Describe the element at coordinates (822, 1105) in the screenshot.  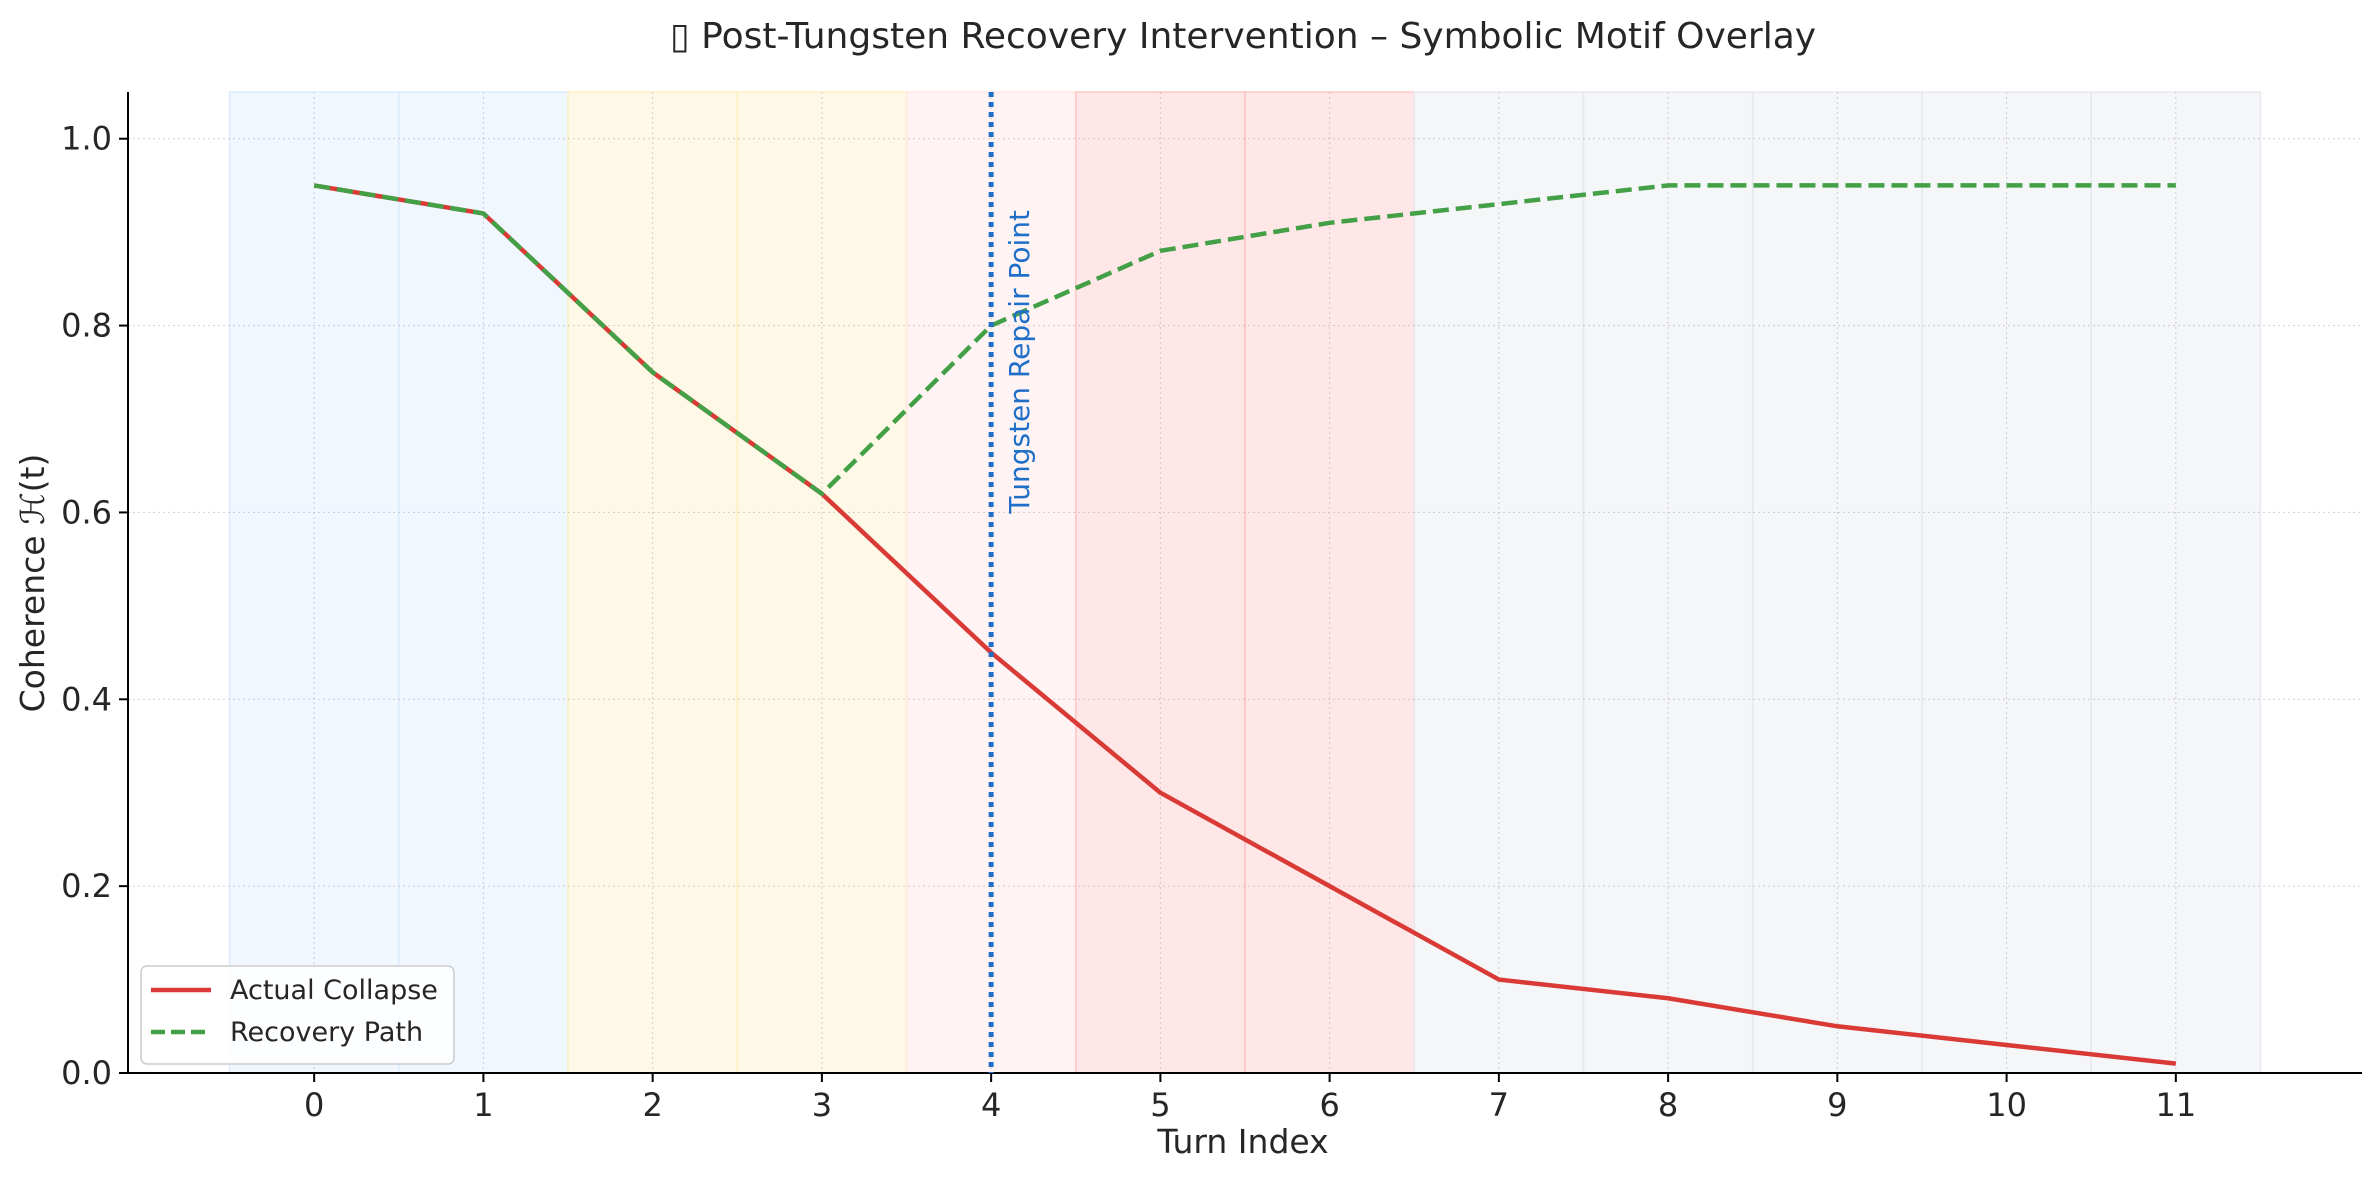
I see `x-tick-label-3: 3` at that location.